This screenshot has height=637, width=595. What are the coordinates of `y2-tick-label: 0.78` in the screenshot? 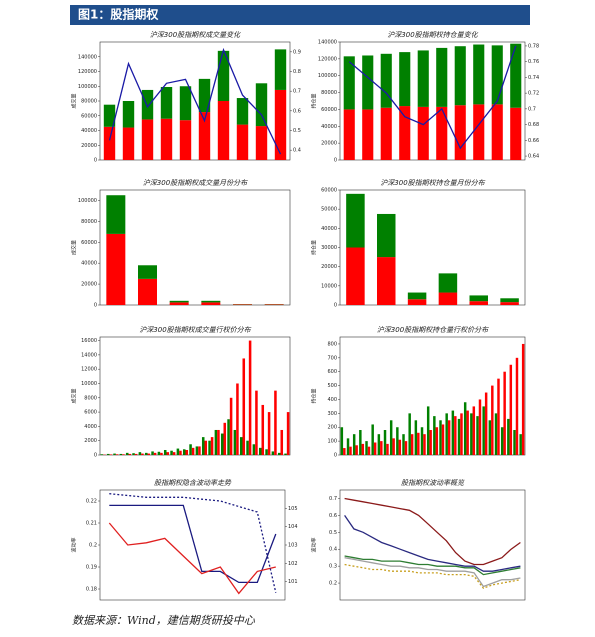 It's located at (533, 46).